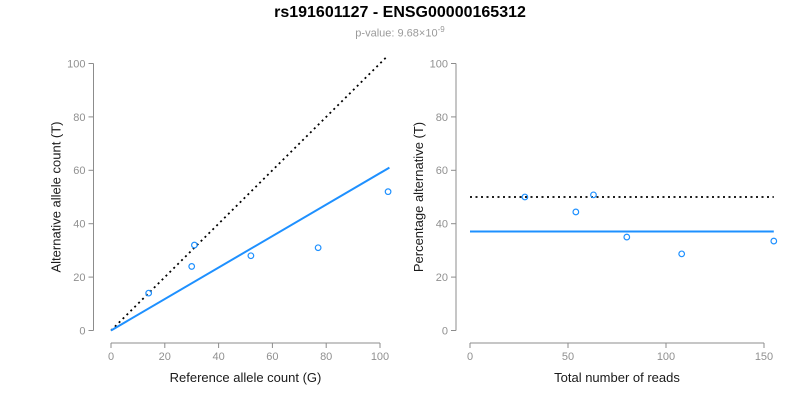  I want to click on pvalue-exponent: -9, so click(441, 29).